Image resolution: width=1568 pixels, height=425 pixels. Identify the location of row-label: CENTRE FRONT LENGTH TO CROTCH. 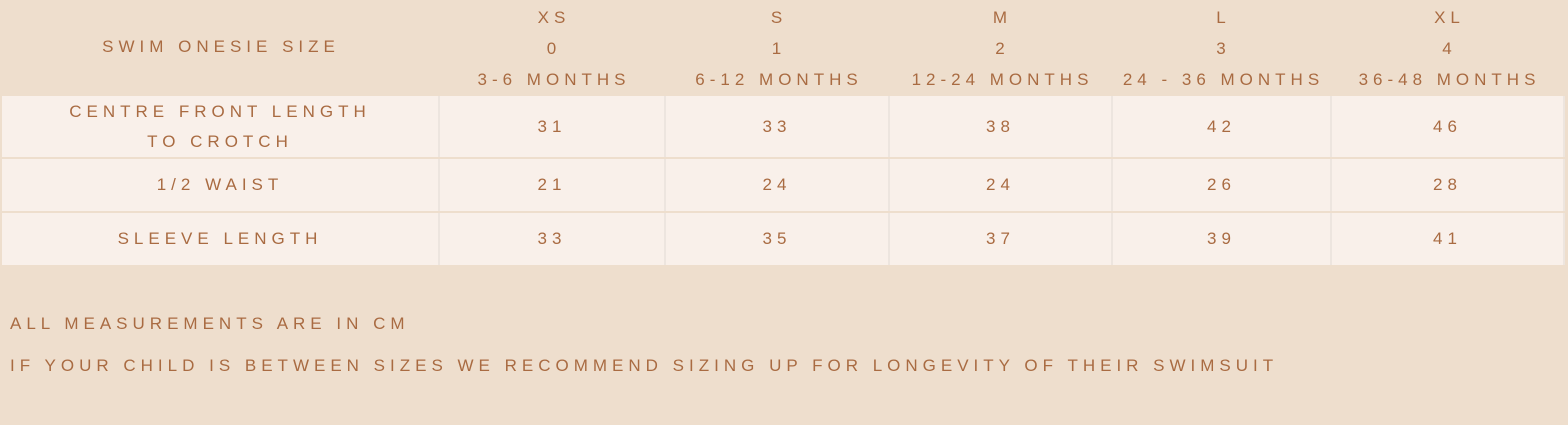
(221, 126).